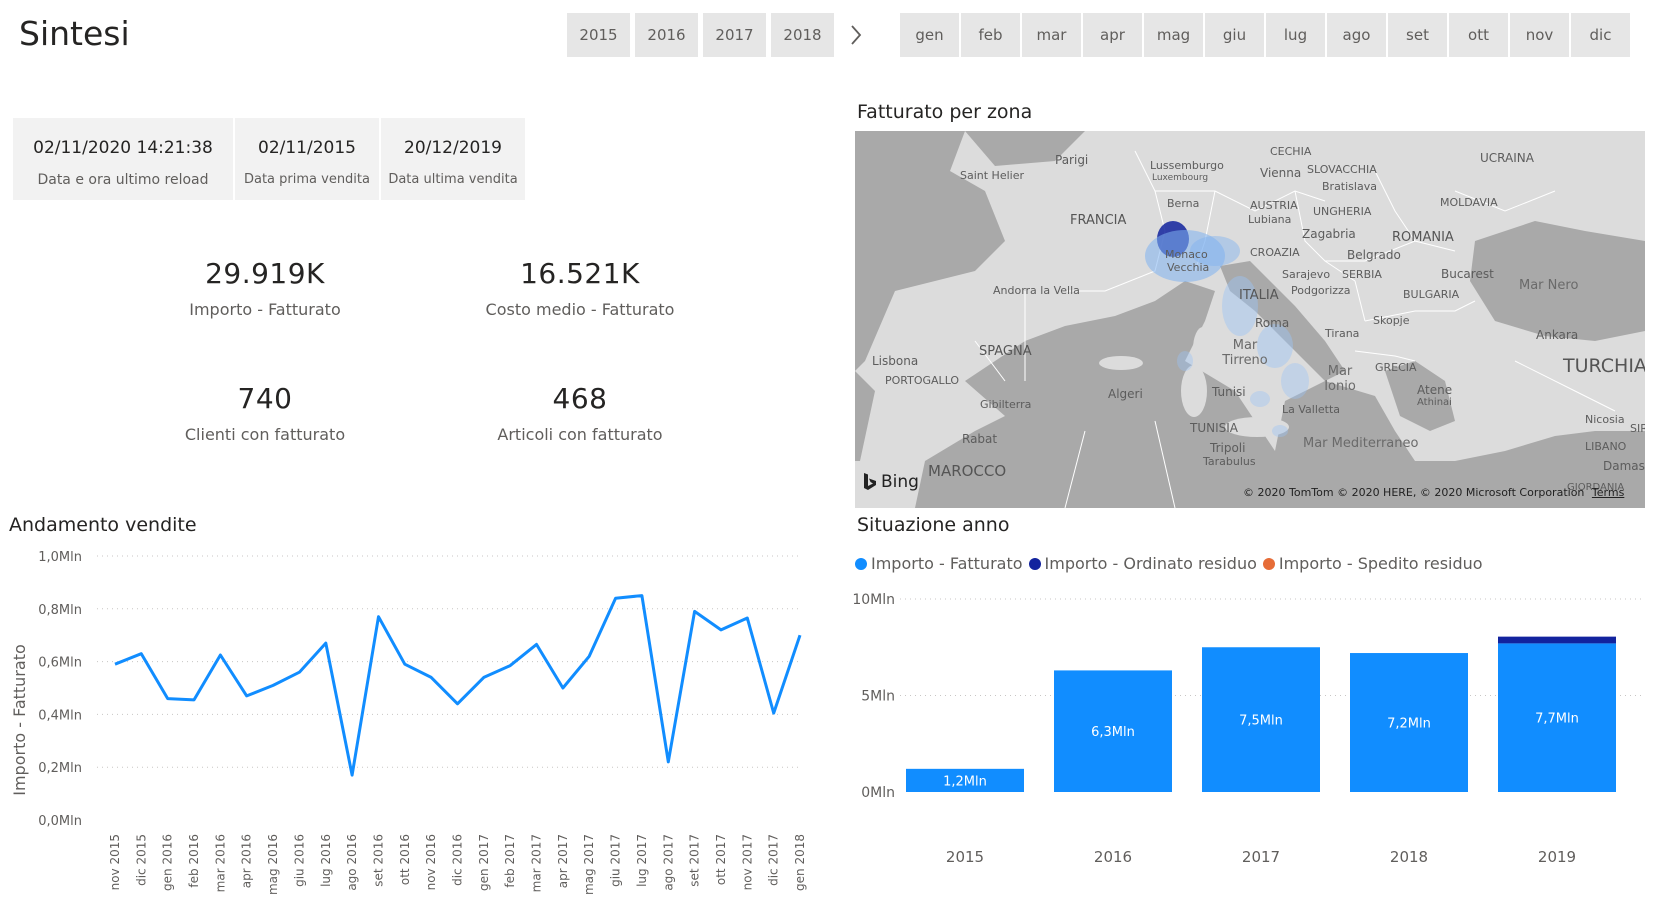 This screenshot has width=1659, height=924. I want to click on kpi-value: 29.919K, so click(265, 273).